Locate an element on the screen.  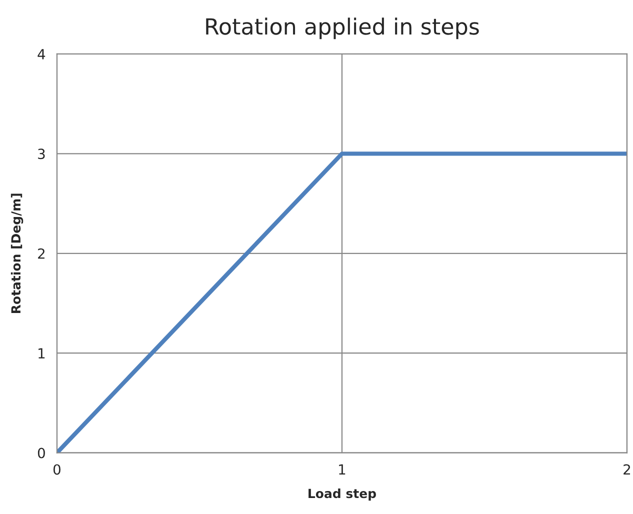
x-tick-label: 1 is located at coordinates (342, 469).